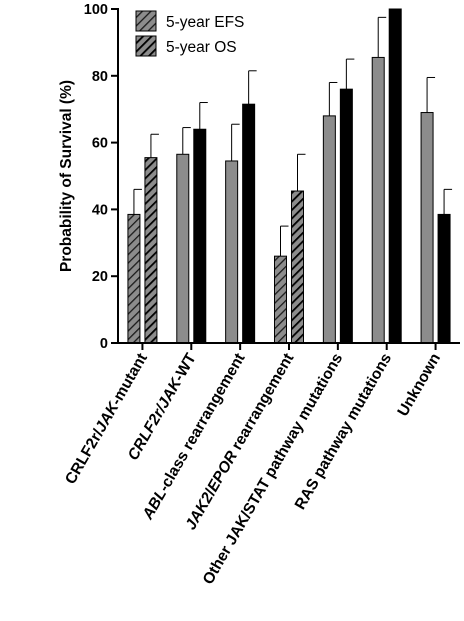 The width and height of the screenshot is (464, 621). I want to click on legend-label-os: 5-year OS, so click(201, 47).